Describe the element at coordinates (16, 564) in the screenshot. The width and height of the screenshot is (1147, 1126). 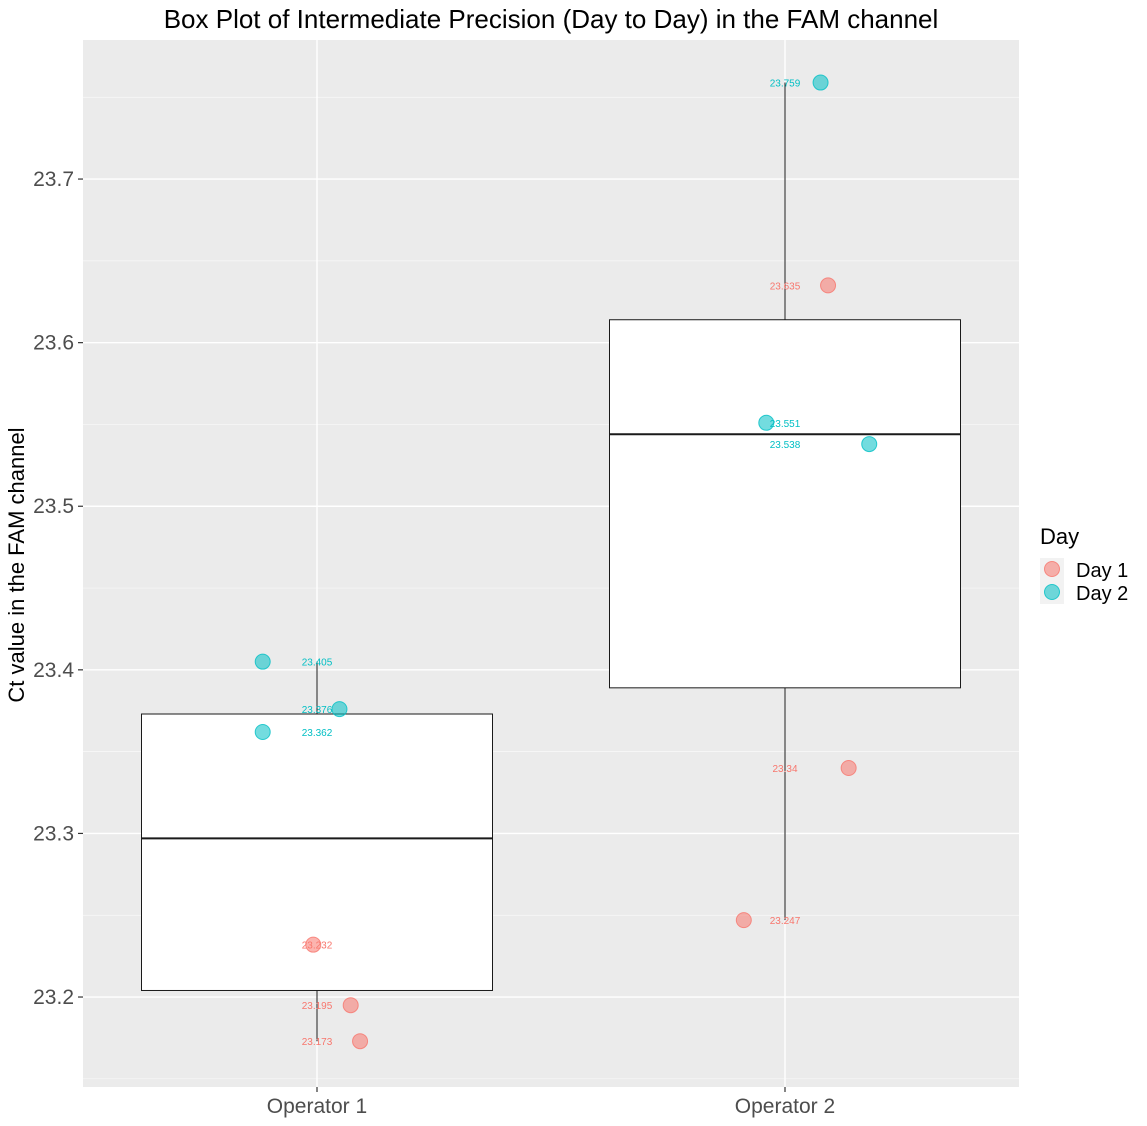
I see `y-axis-title: Ct value in the FAM channel` at that location.